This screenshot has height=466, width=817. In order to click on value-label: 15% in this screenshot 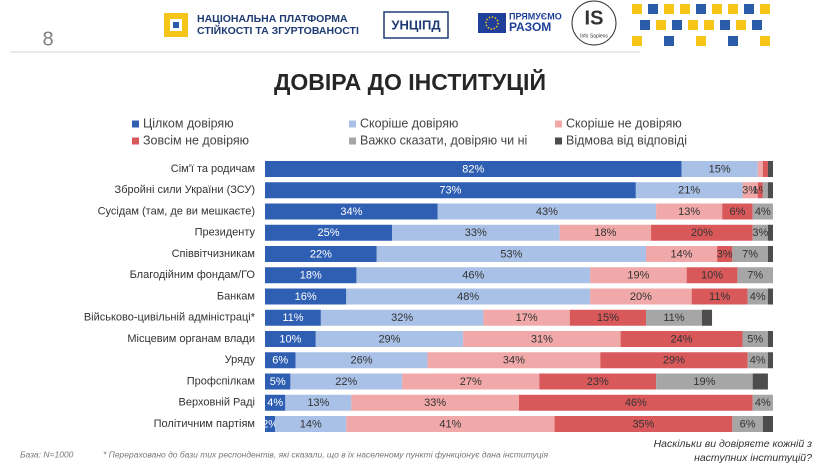, I will do `click(608, 318)`.